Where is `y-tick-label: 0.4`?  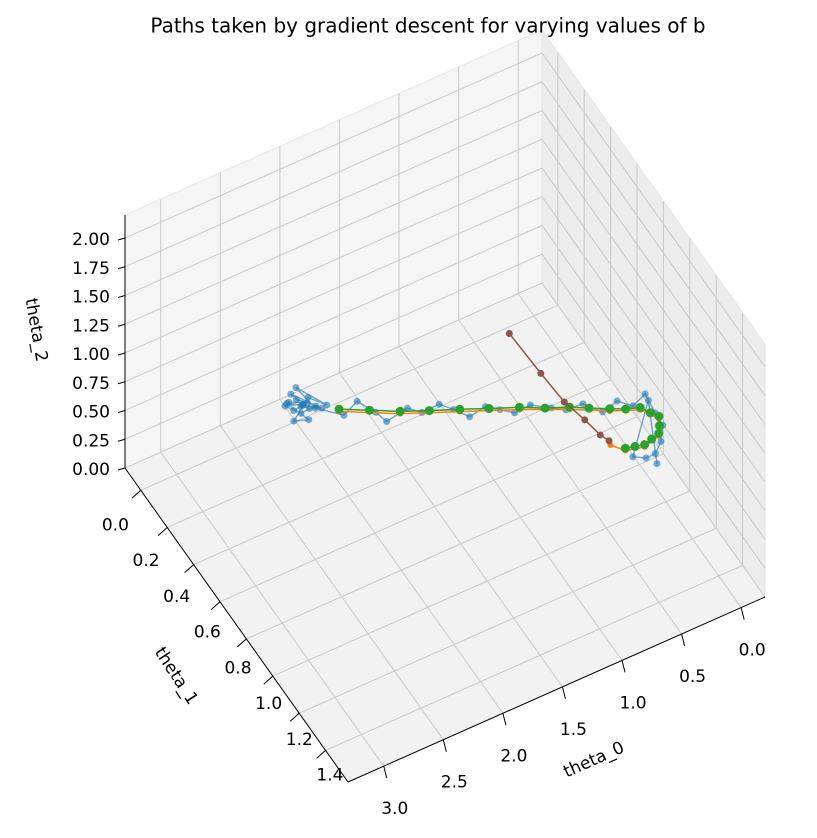
y-tick-label: 0.4 is located at coordinates (176, 597).